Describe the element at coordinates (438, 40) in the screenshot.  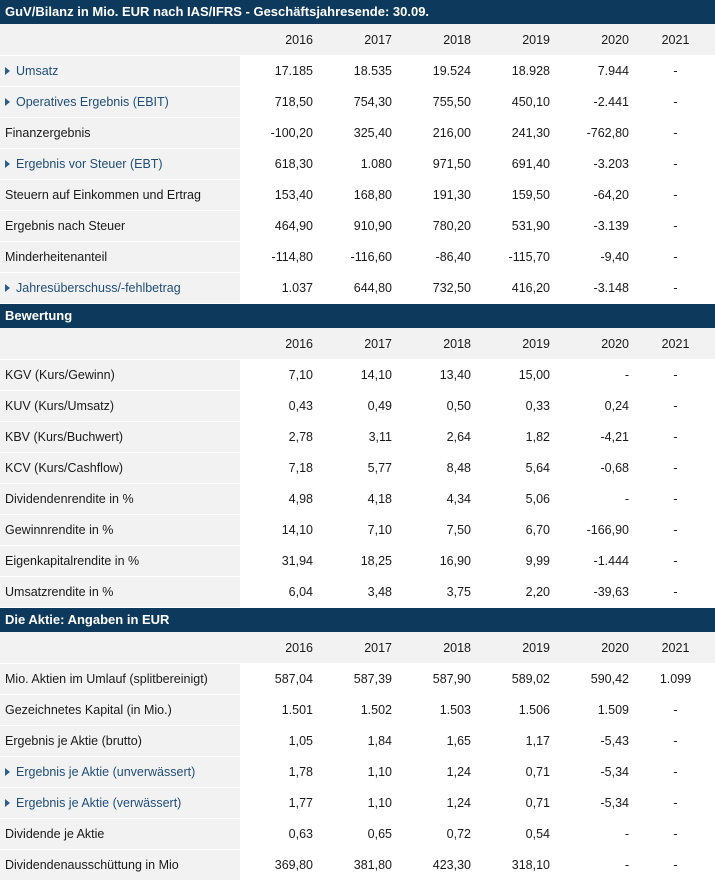
I see `year-header: 2018` at that location.